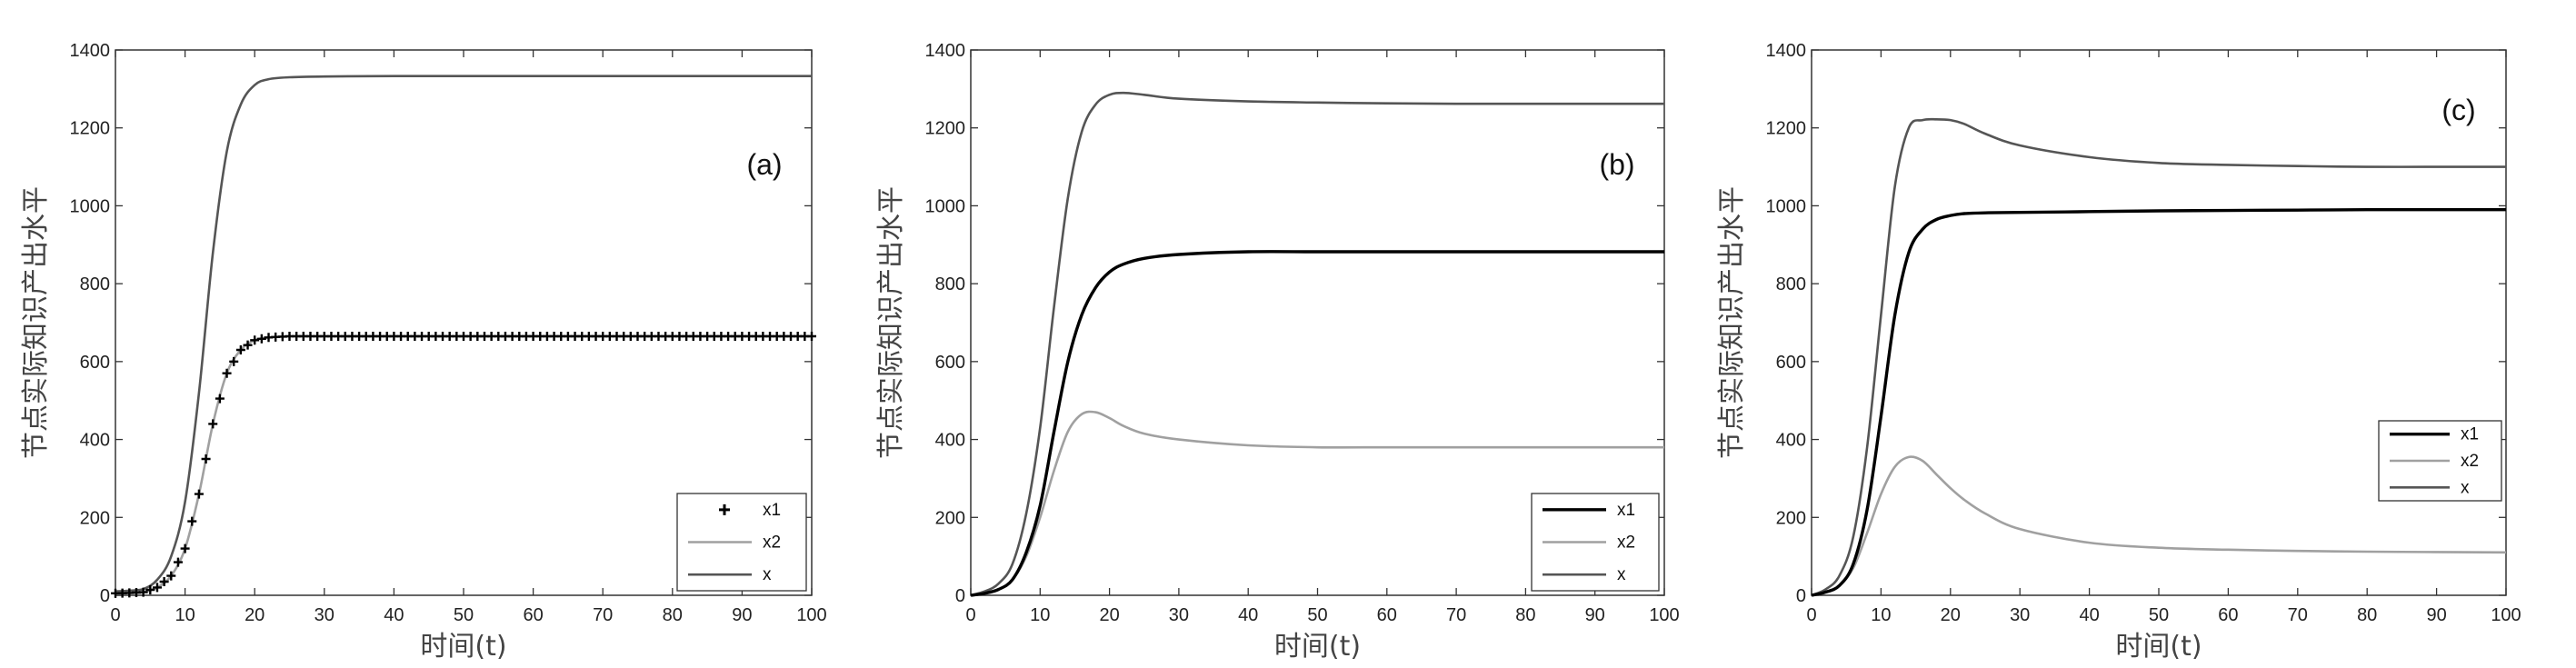 The height and width of the screenshot is (668, 2576). What do you see at coordinates (1616, 164) in the screenshot?
I see `panel-label: (b)` at bounding box center [1616, 164].